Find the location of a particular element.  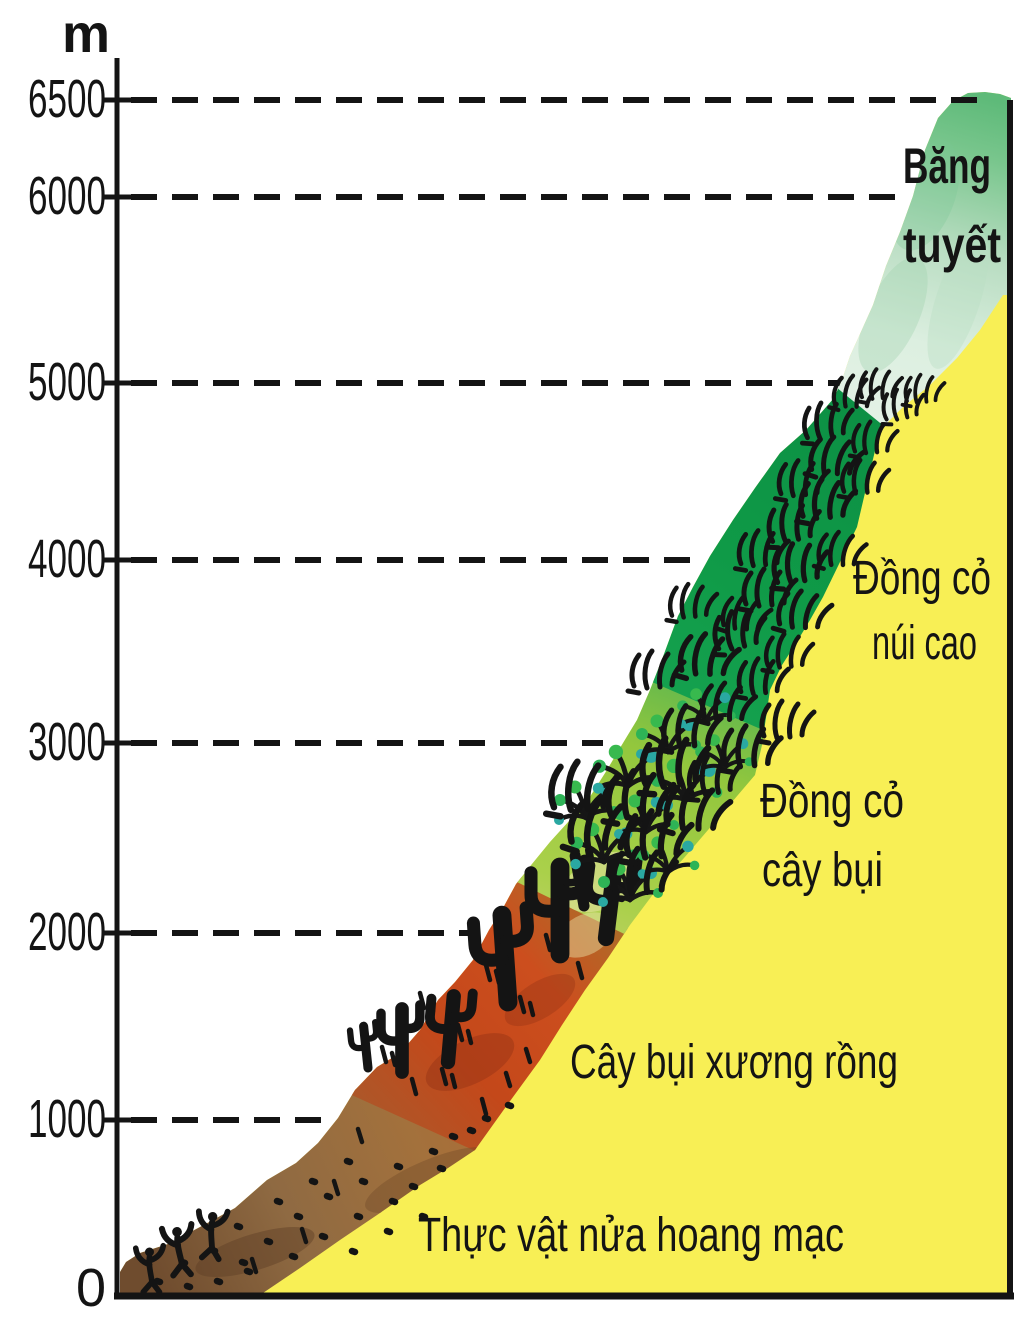

shrub-haze-blob is located at coordinates (585, 935).